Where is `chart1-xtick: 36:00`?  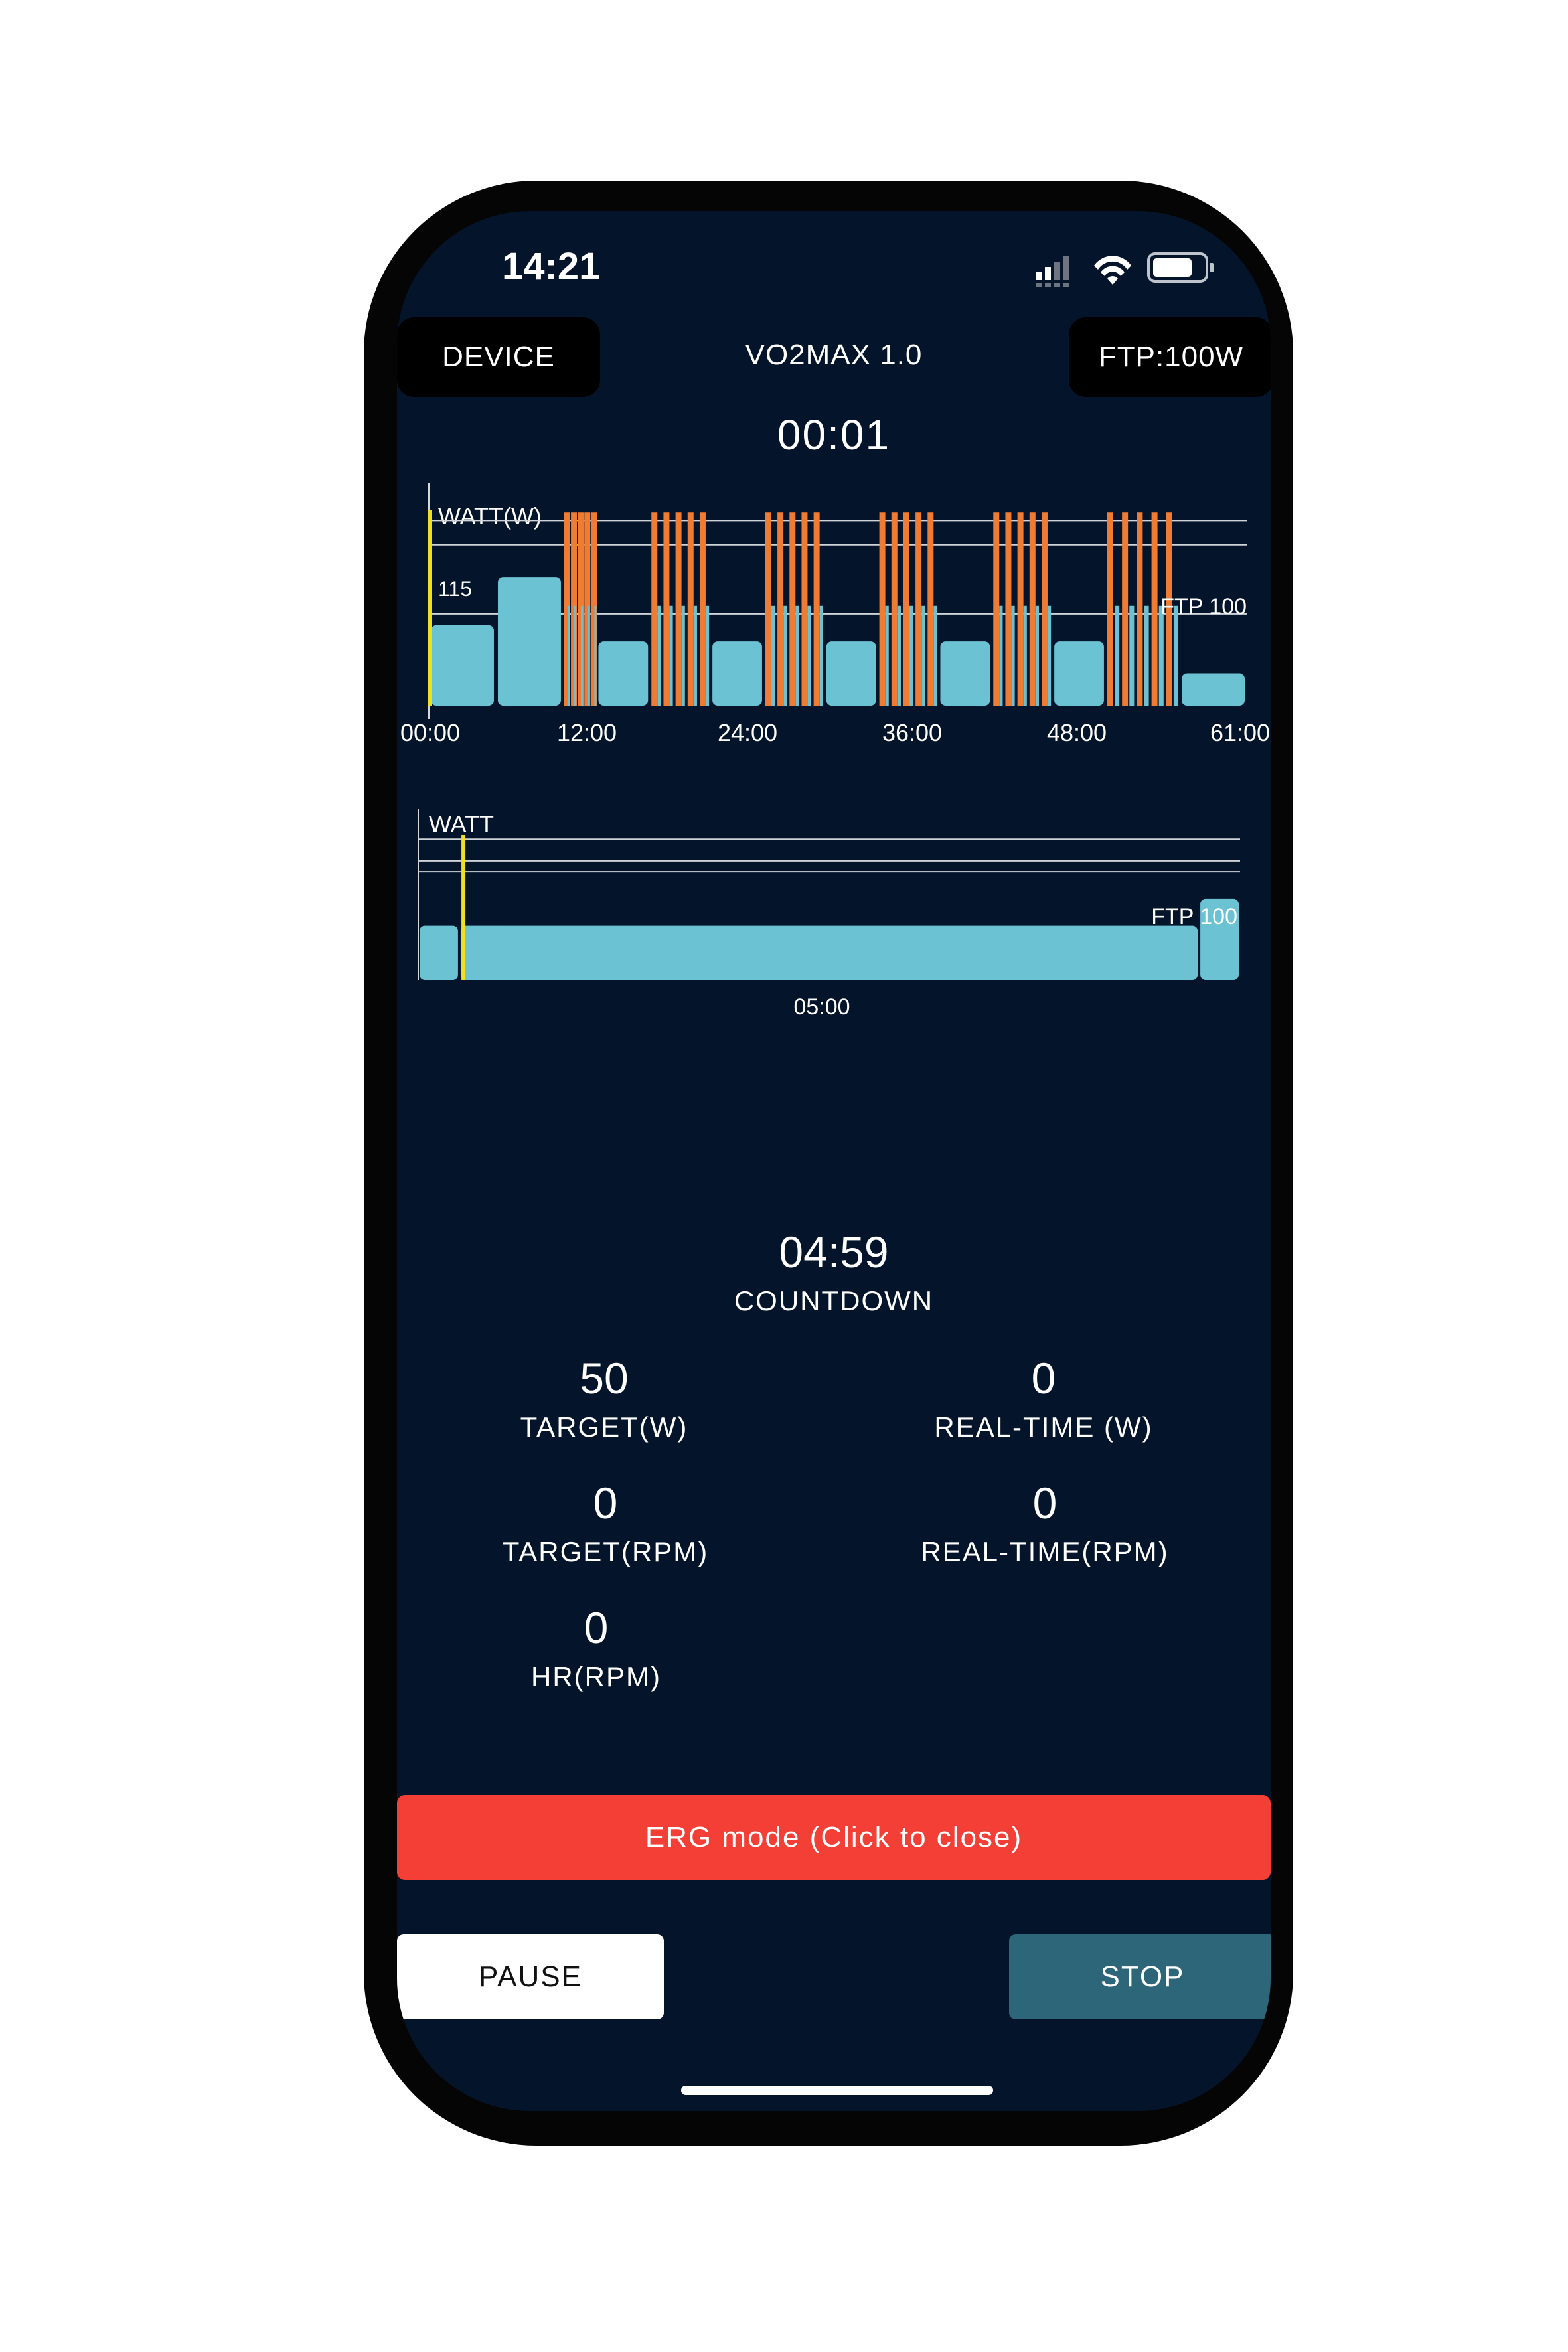
chart1-xtick: 36:00 is located at coordinates (912, 733).